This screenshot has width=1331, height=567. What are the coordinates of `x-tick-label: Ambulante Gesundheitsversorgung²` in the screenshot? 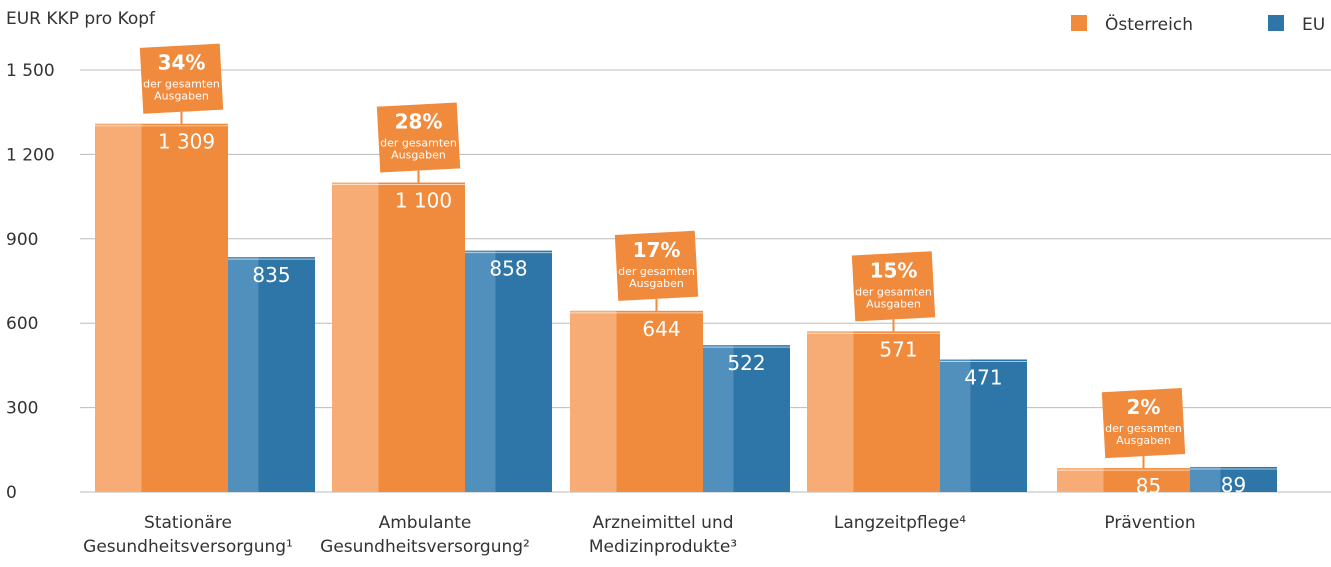 It's located at (425, 535).